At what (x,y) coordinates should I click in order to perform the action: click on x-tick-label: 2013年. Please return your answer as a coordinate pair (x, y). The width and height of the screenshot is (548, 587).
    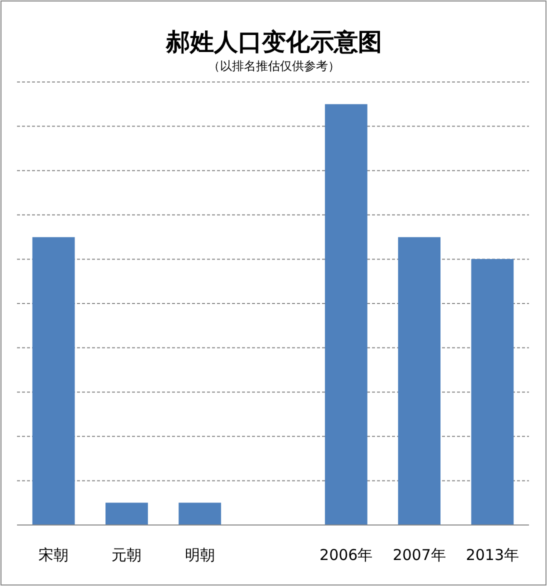
    Looking at the image, I should click on (493, 555).